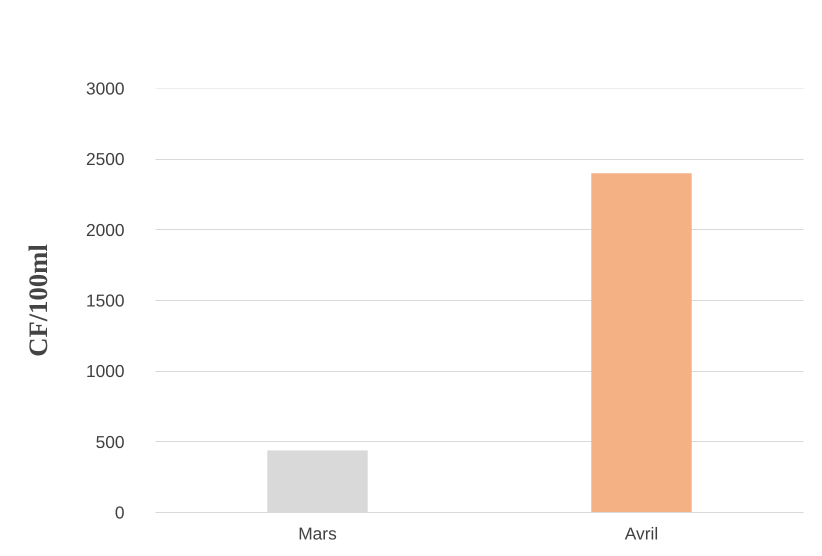 The width and height of the screenshot is (822, 556). What do you see at coordinates (119, 512) in the screenshot?
I see `y-tick-label: 0` at bounding box center [119, 512].